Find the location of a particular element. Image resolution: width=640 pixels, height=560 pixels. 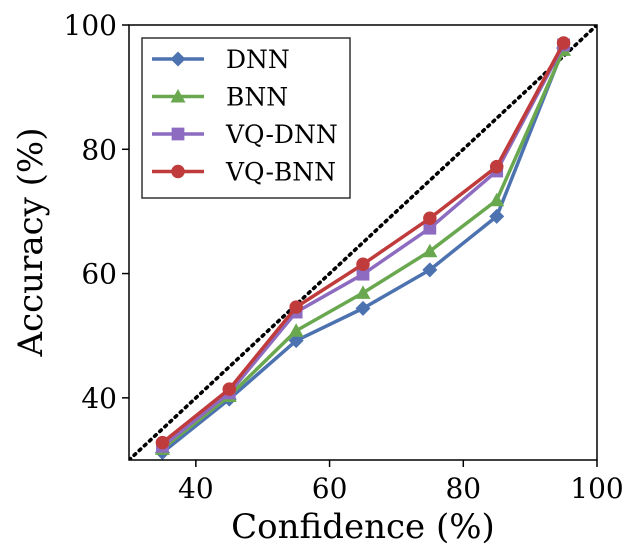

x-tick-label-40: 40 is located at coordinates (196, 488).